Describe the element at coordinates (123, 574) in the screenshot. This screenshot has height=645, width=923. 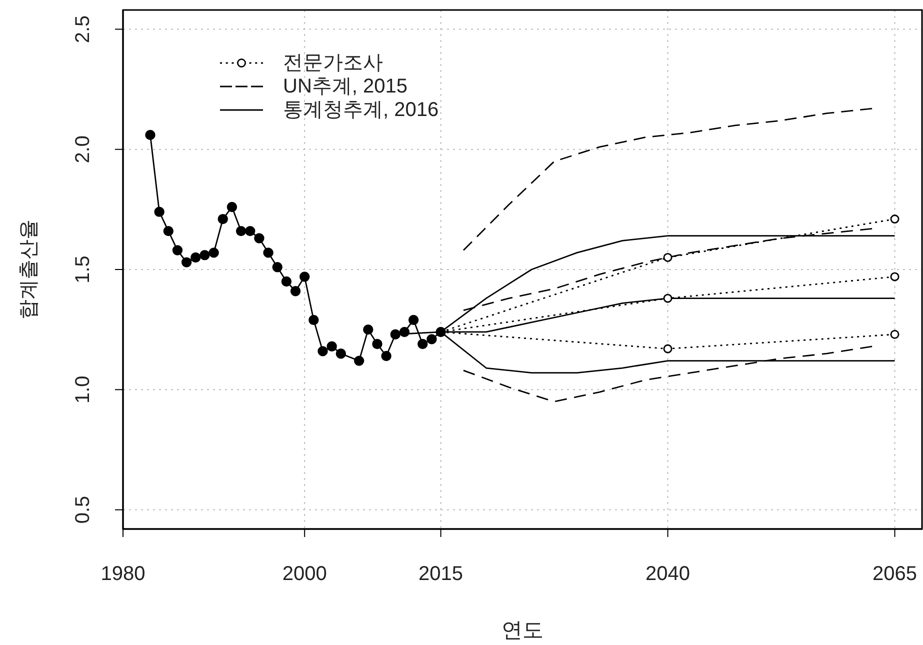
I see `x-tick-label: 1980` at that location.